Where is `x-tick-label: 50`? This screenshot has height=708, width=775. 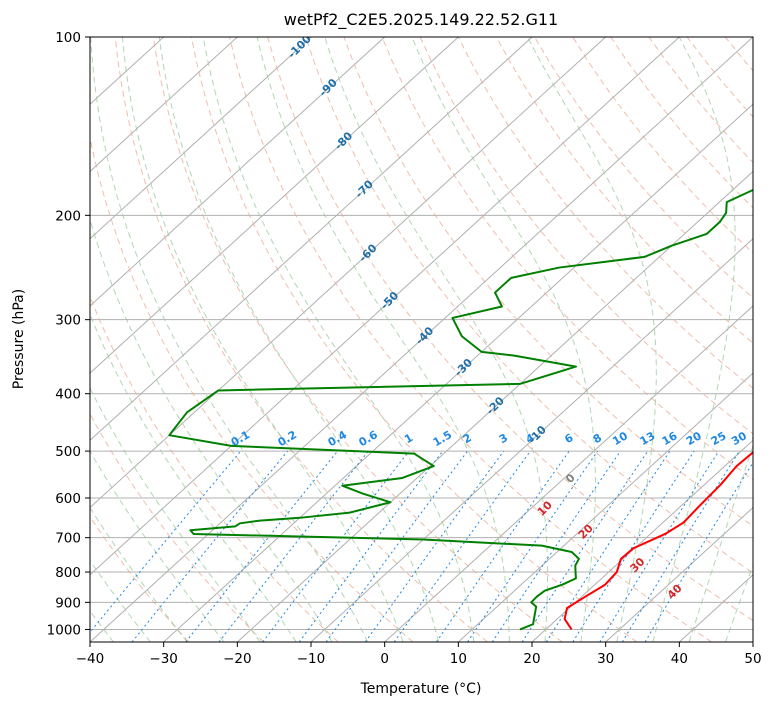 x-tick-label: 50 is located at coordinates (752, 659).